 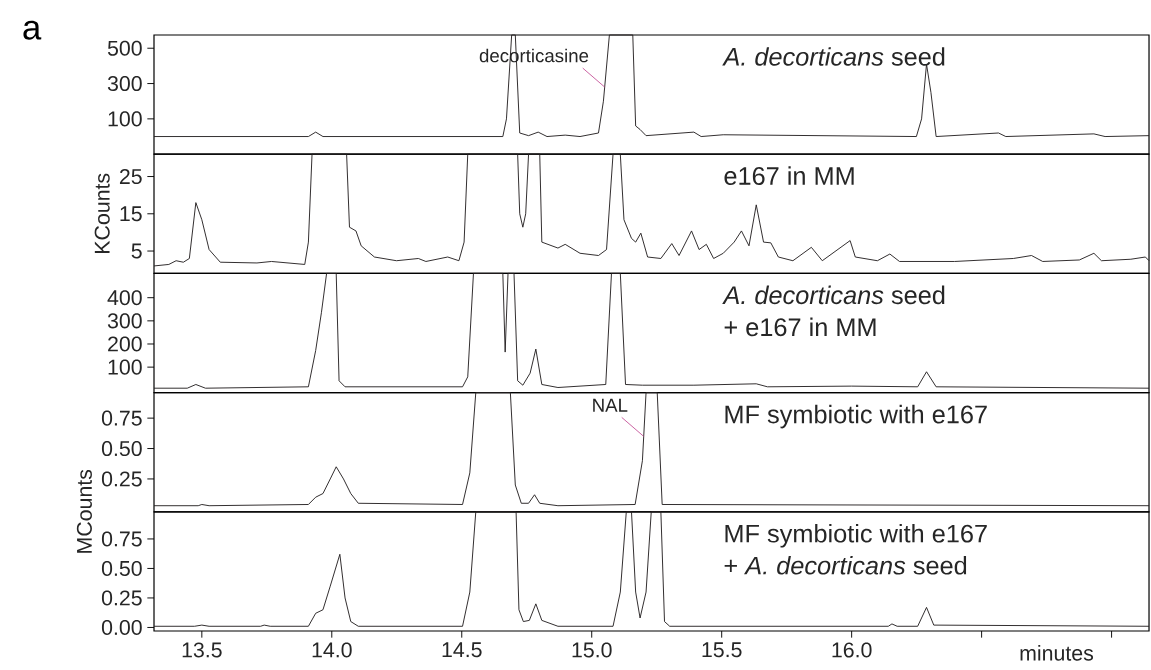 What do you see at coordinates (332, 650) in the screenshot?
I see `x-tick-label: 14.0` at bounding box center [332, 650].